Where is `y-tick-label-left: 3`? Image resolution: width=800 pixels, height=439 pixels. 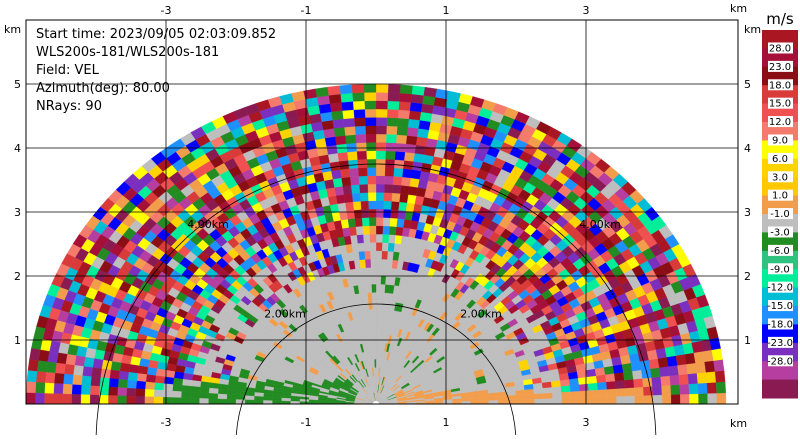 y-tick-label-left: 3 is located at coordinates (17, 212).